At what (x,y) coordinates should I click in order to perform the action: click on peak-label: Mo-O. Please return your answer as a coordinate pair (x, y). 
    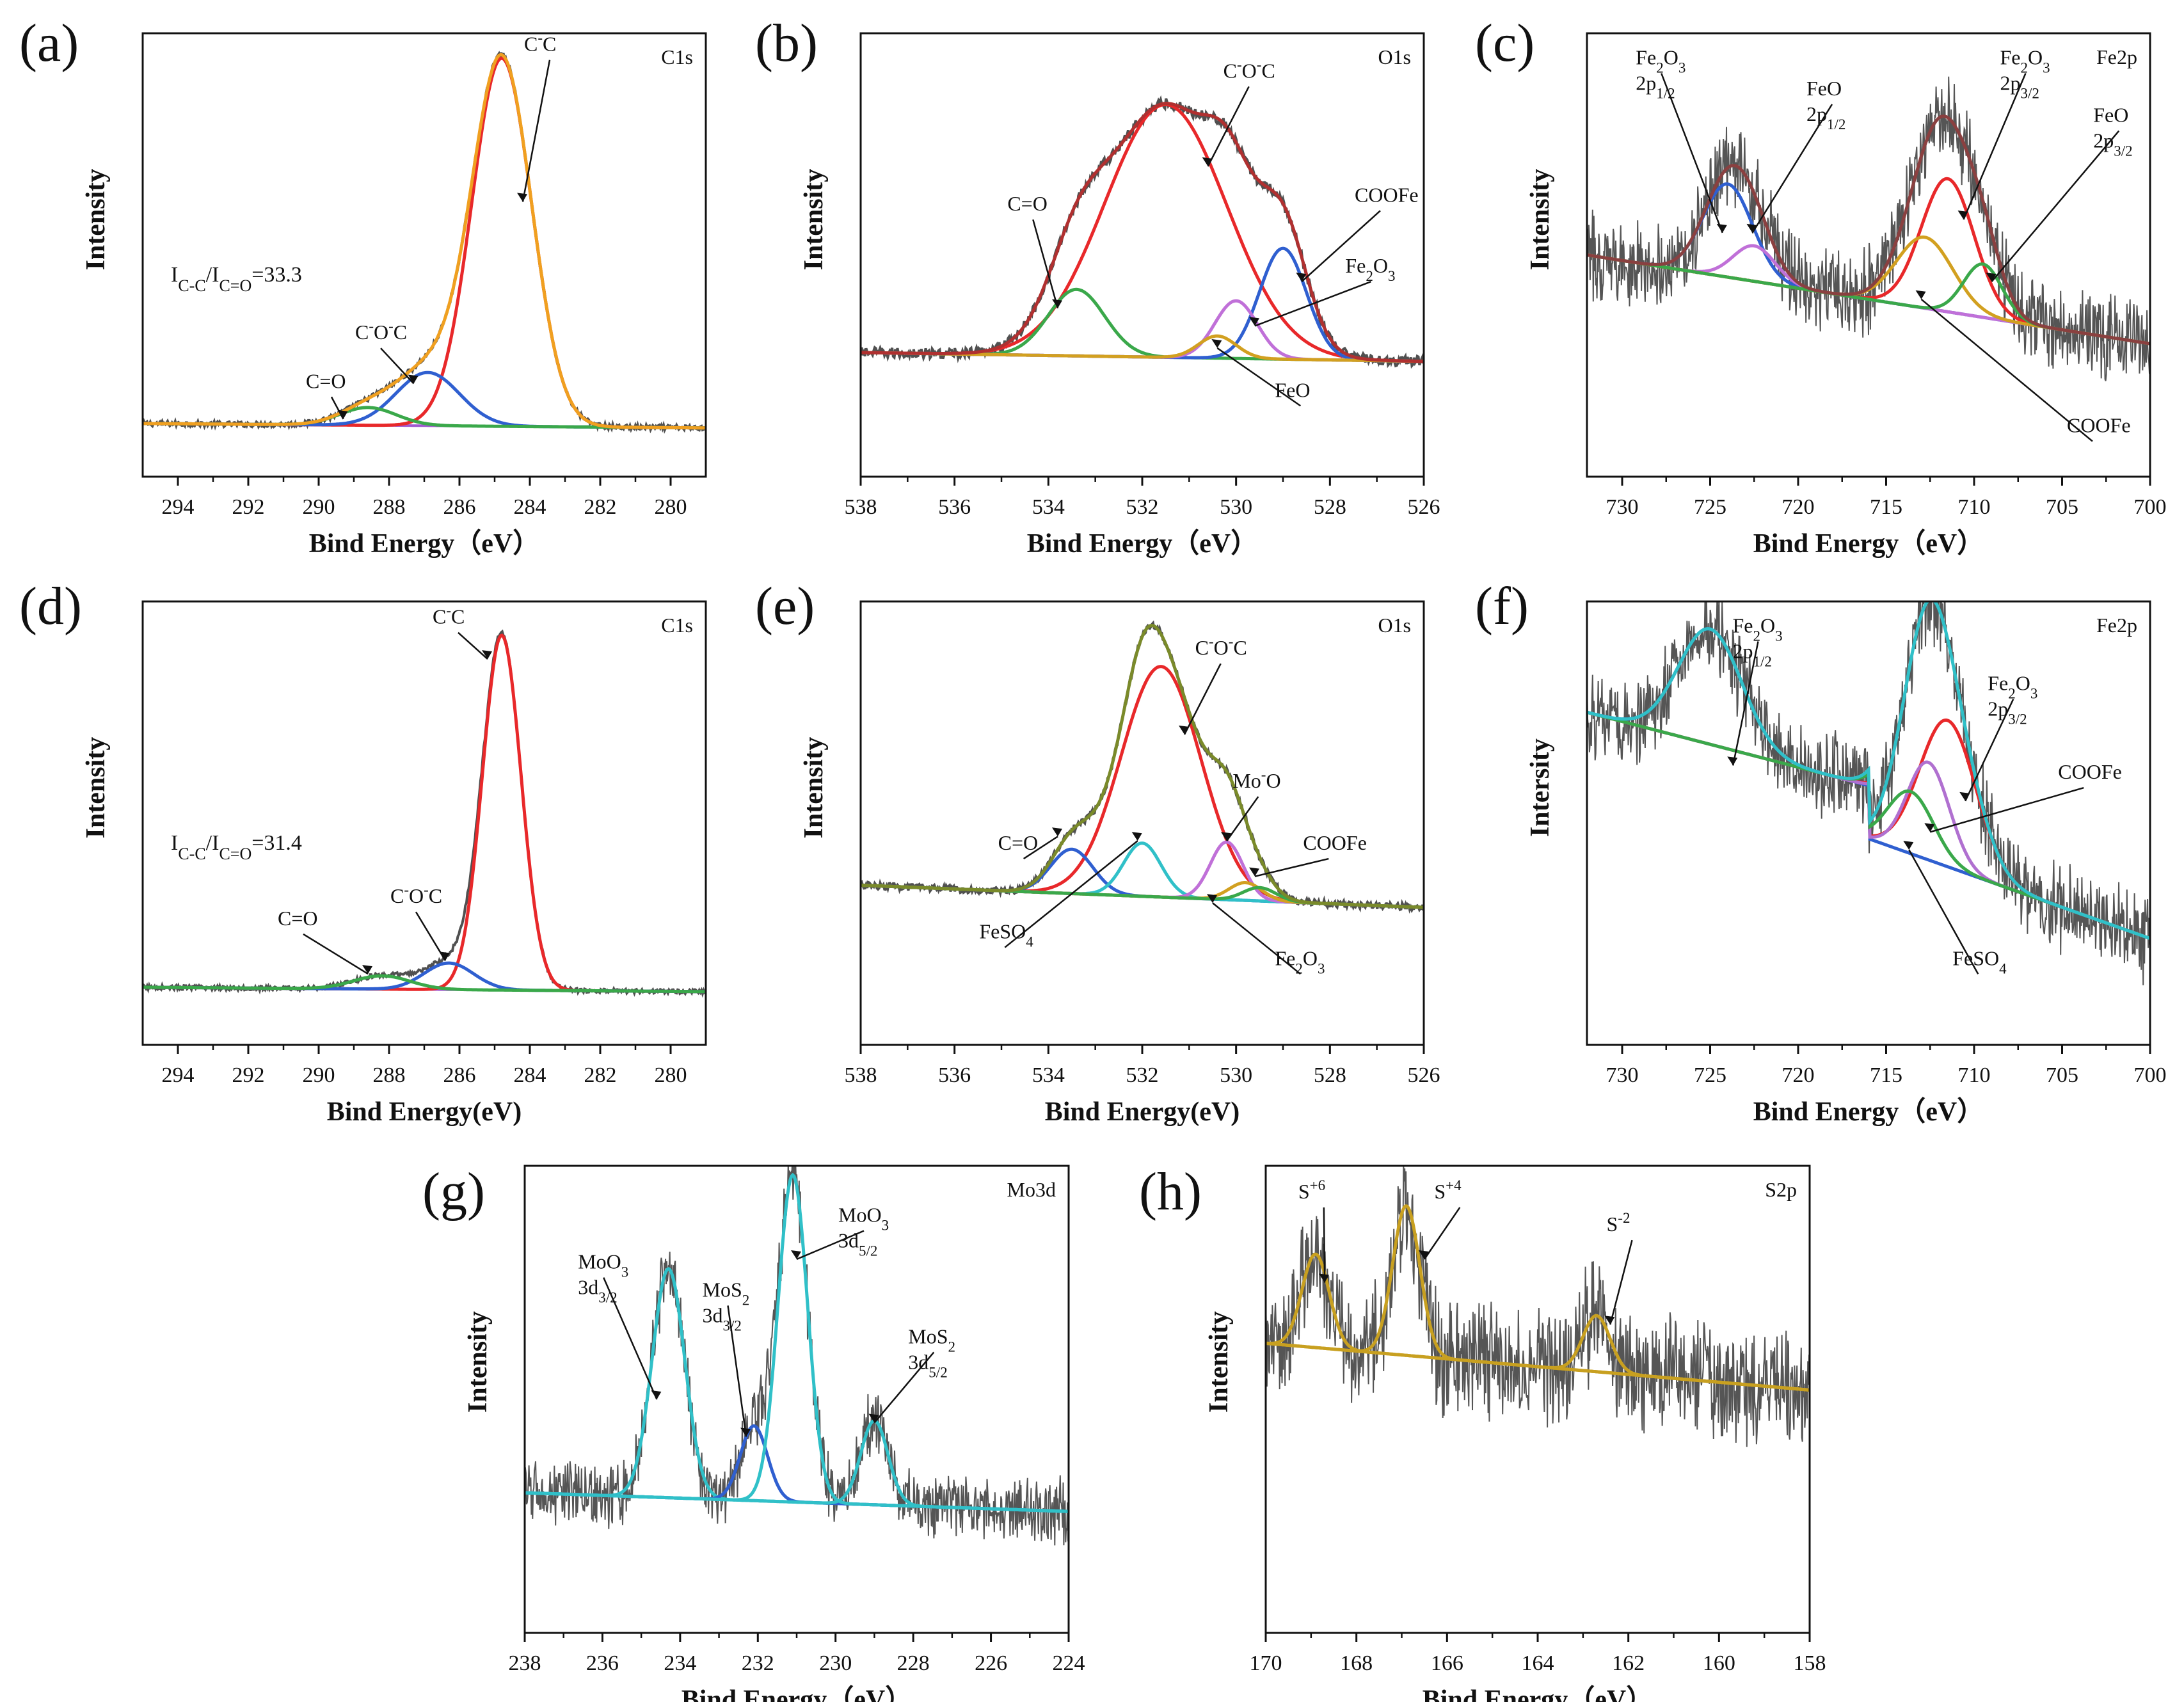
    Looking at the image, I should click on (1256, 779).